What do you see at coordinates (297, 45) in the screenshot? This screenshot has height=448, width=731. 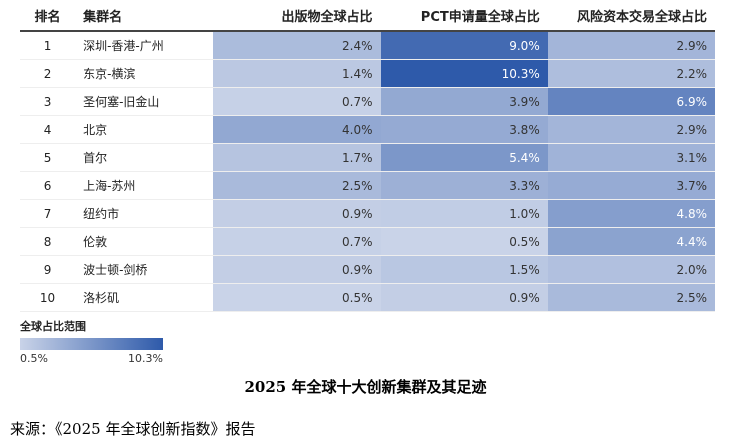 I see `value-cell: 2.4%` at bounding box center [297, 45].